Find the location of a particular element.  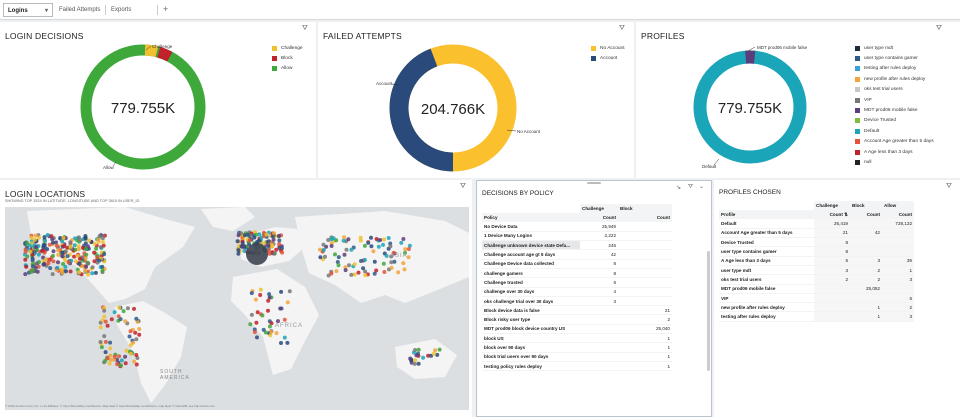

col-count: Count is located at coordinates (866, 214).